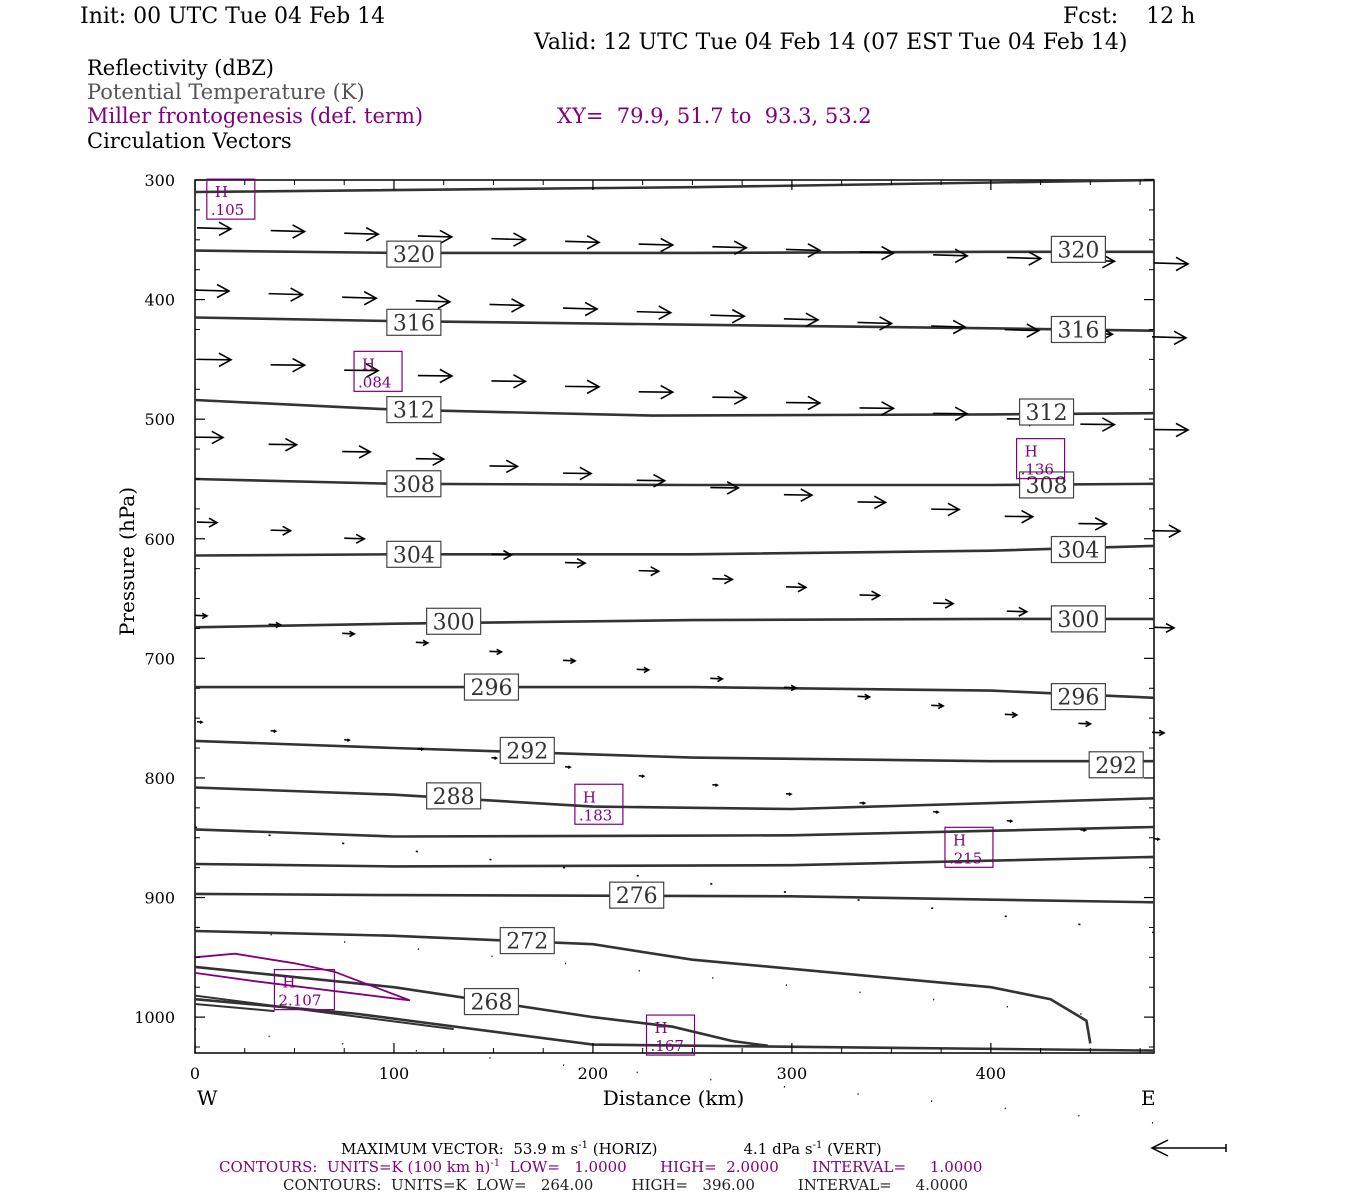 The height and width of the screenshot is (1200, 1350). I want to click on y-tick-label: 500, so click(159, 419).